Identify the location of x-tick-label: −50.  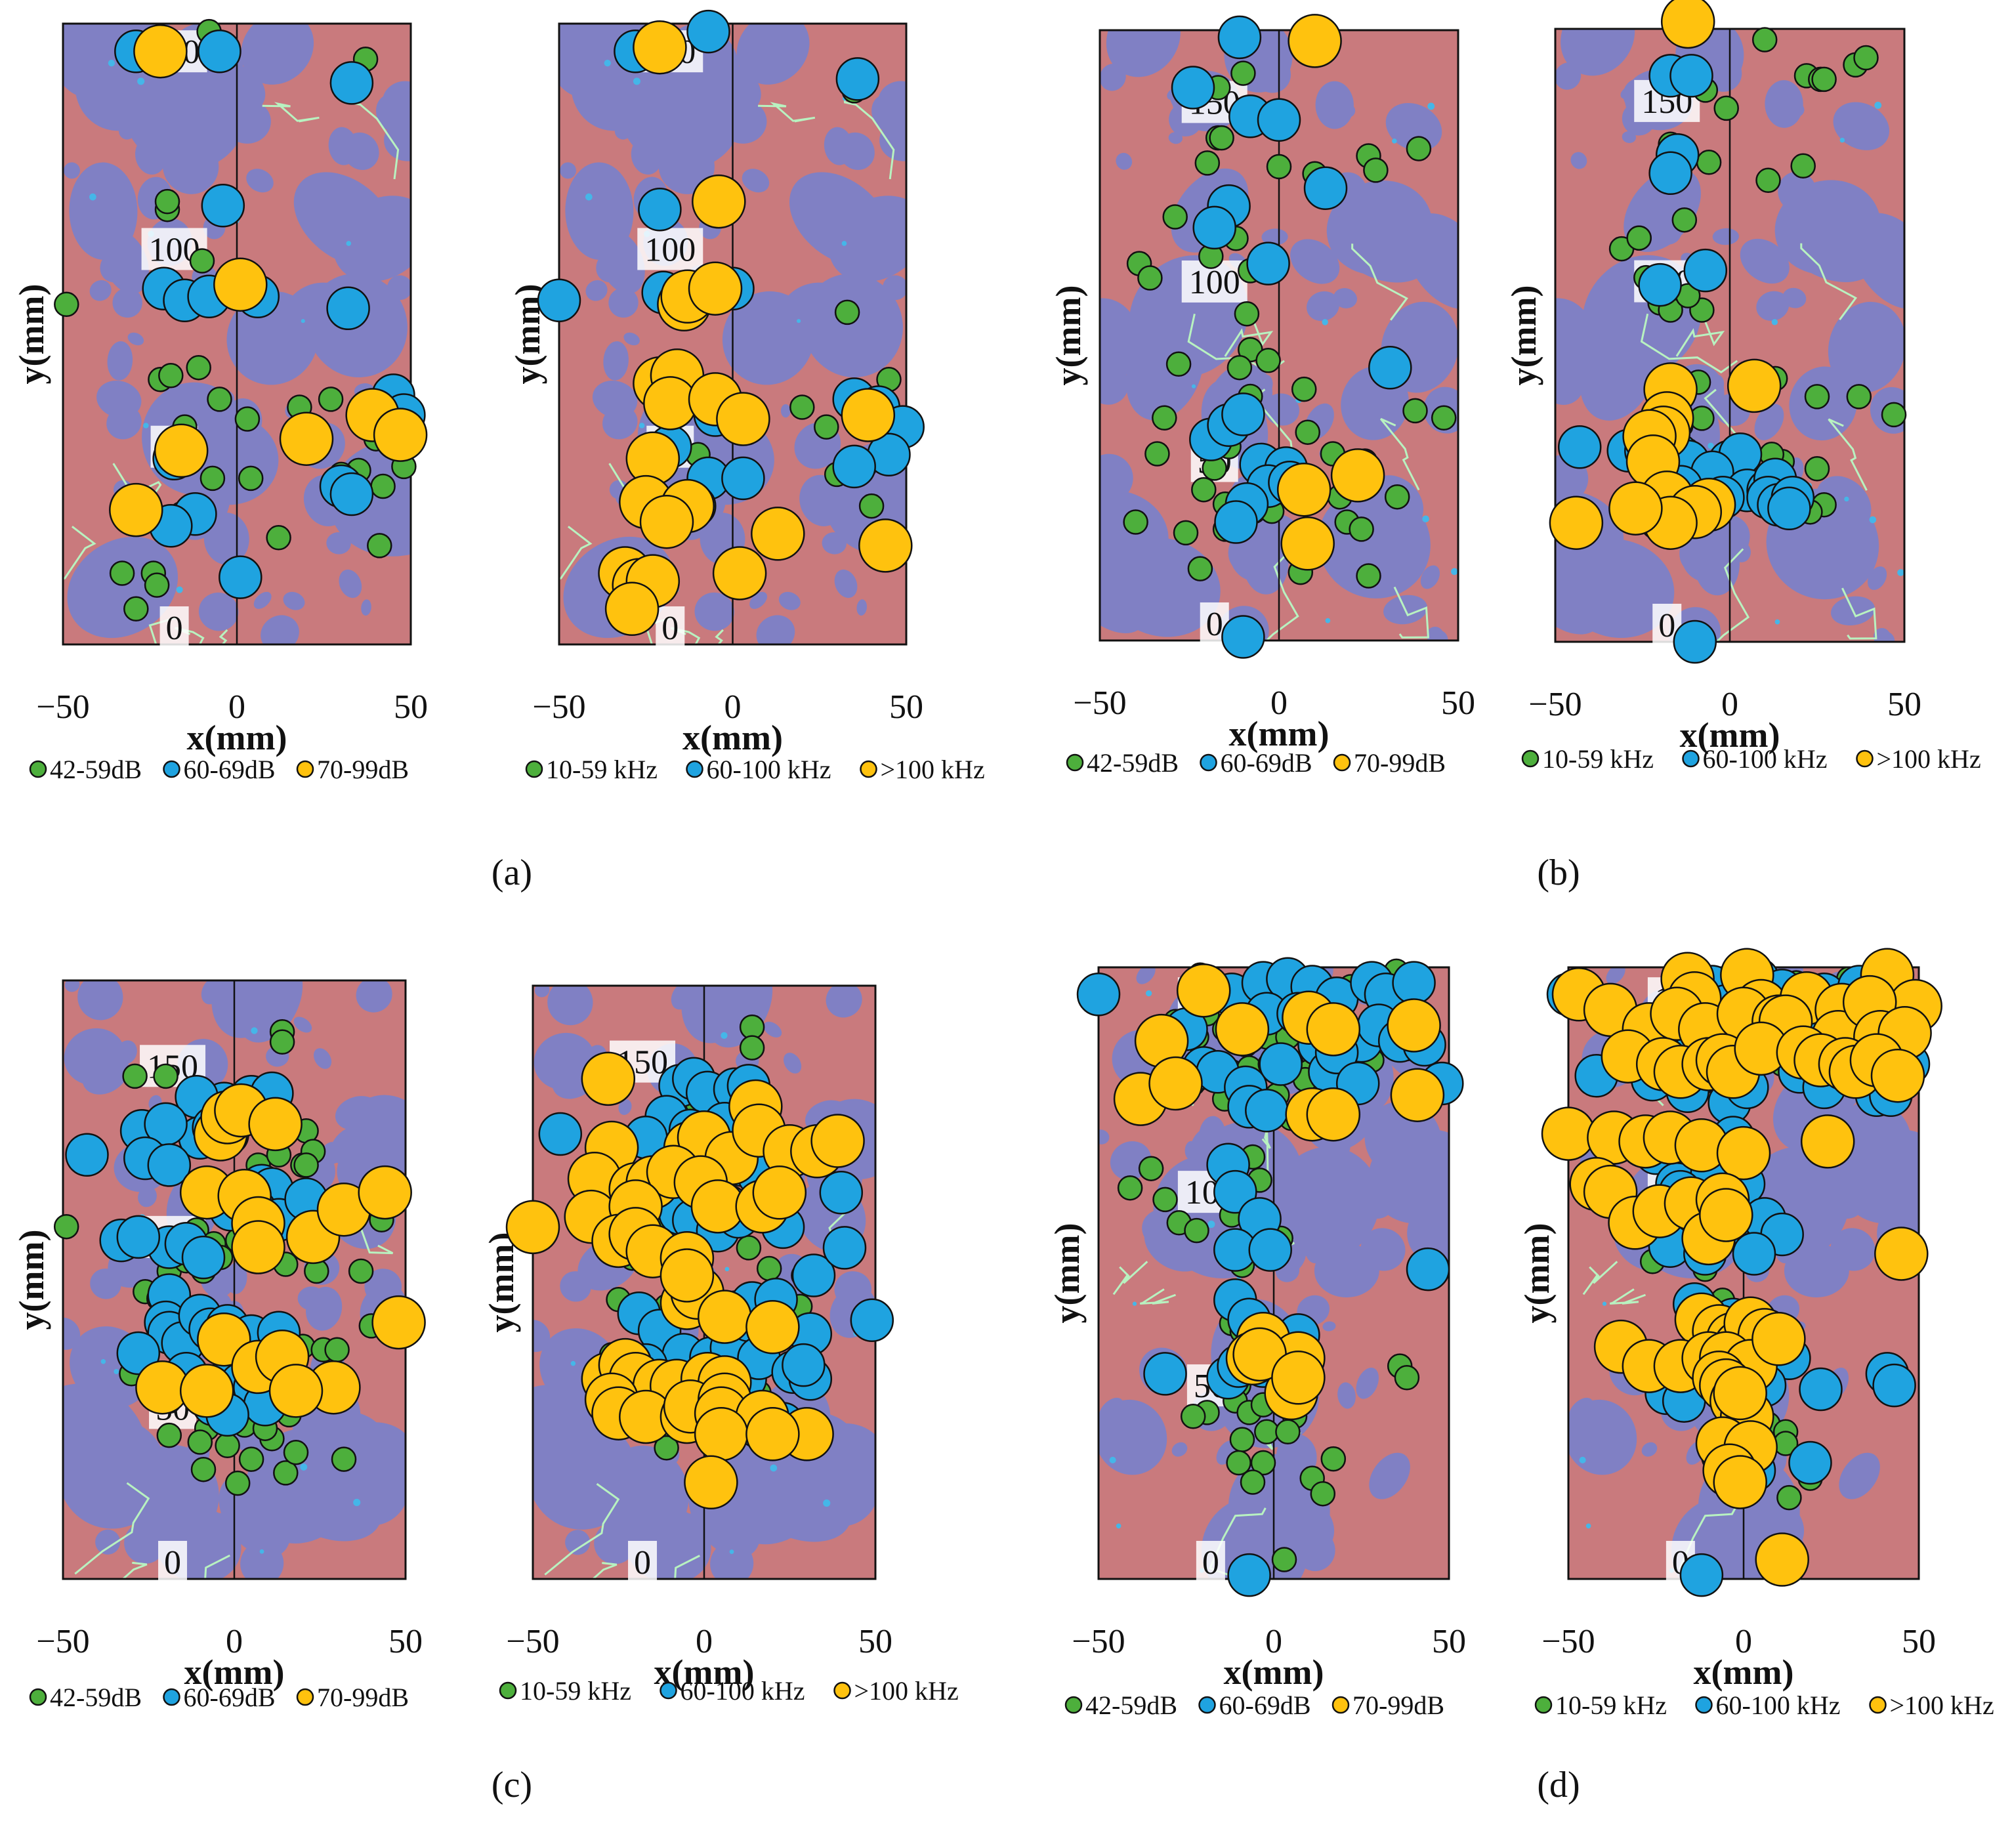
(62, 707).